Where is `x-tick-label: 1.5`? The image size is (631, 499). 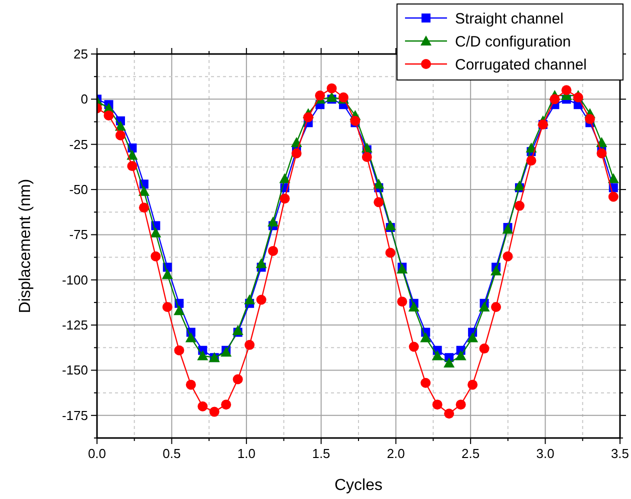 x-tick-label: 1.5 is located at coordinates (321, 453).